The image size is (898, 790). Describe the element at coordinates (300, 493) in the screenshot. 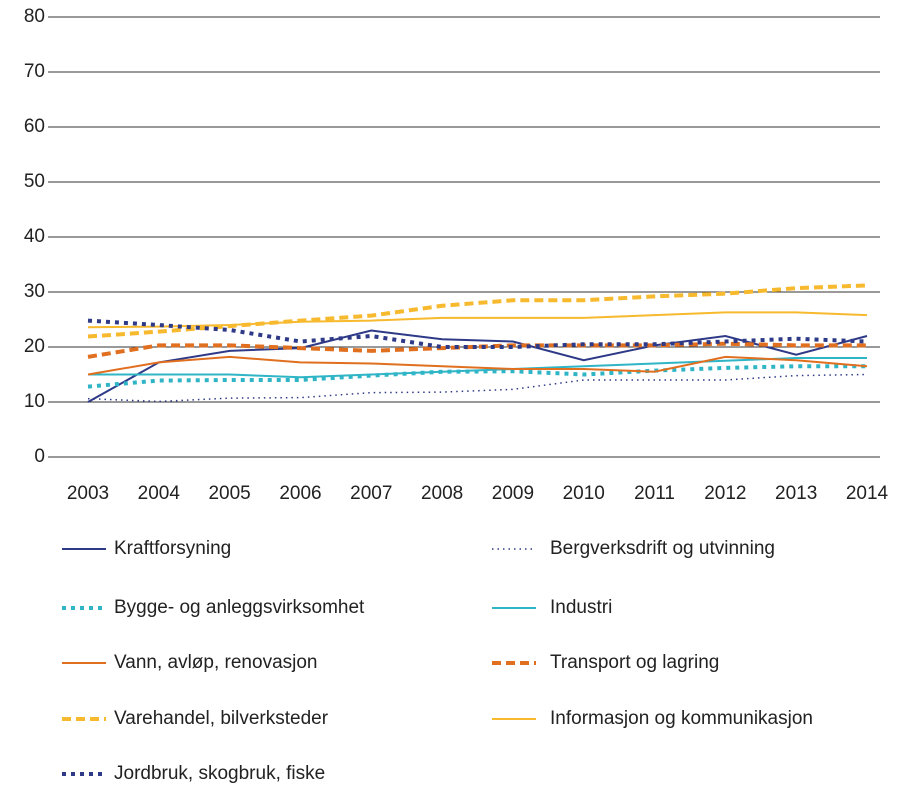

I see `x-tick-label: 2006` at that location.